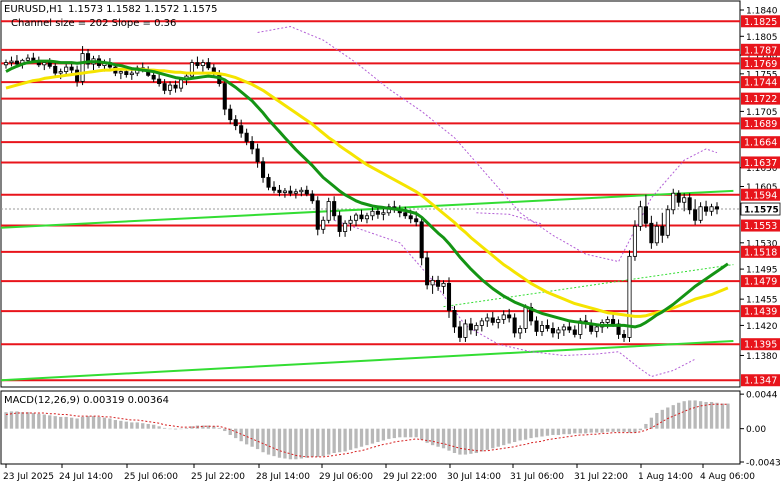 The image size is (781, 489). I want to click on level-tag-label: 1.1637, so click(760, 163).